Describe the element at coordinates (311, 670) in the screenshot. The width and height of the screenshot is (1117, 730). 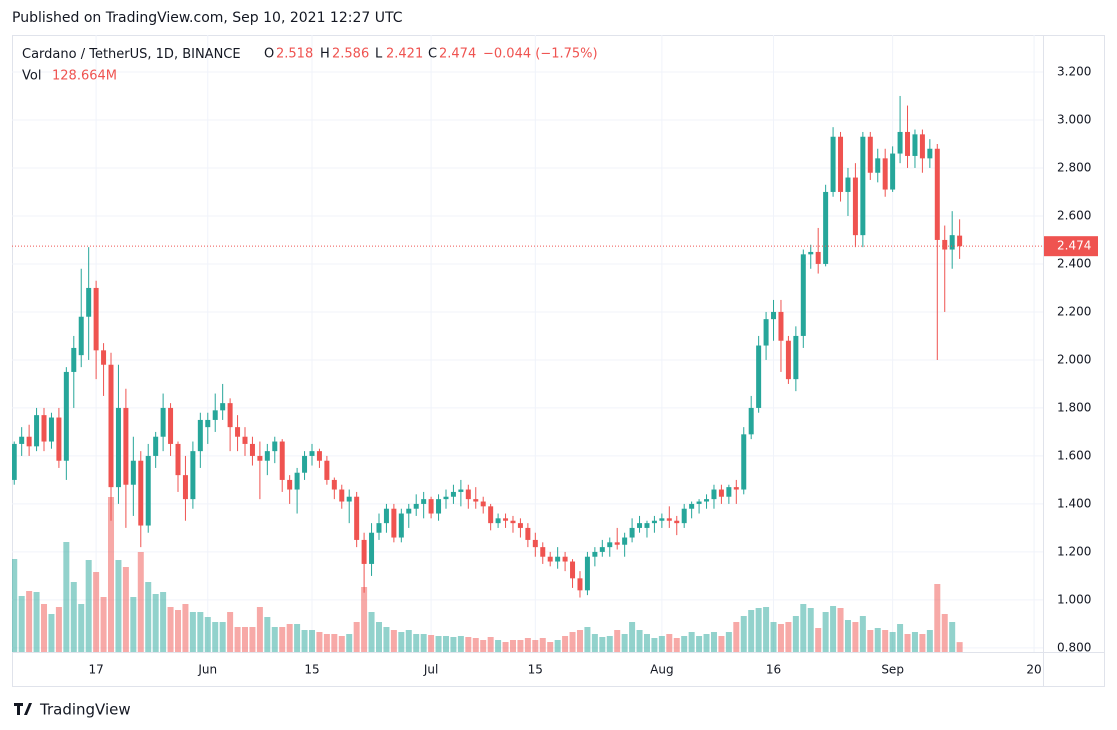
I see `x-tick-label: 15` at that location.